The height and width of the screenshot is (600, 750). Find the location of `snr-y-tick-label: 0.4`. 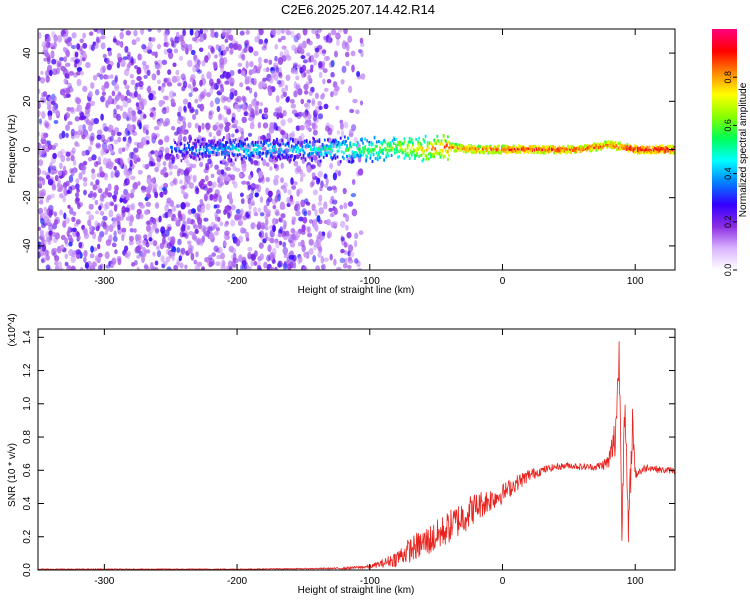

snr-y-tick-label: 0.4 is located at coordinates (27, 503).